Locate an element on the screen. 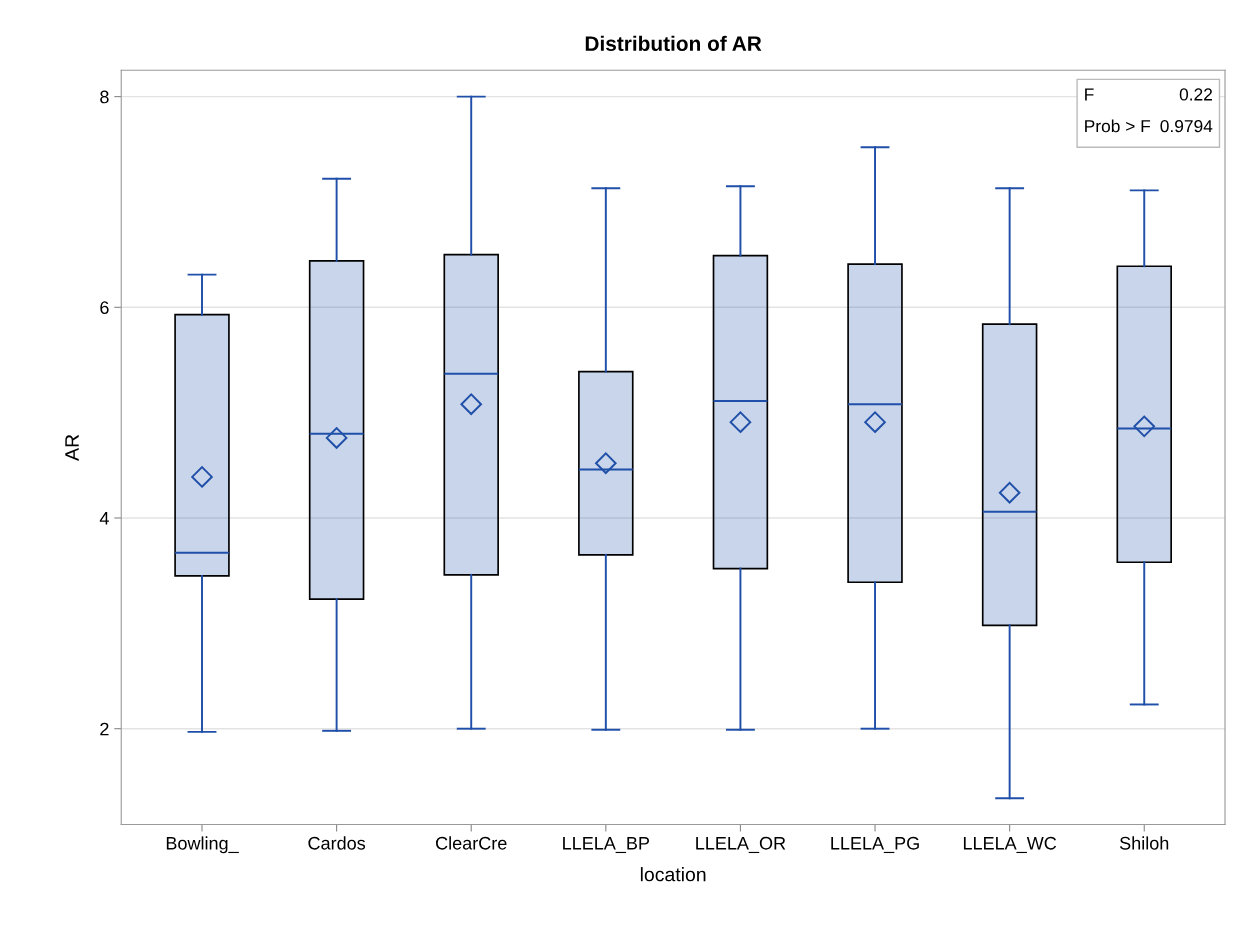 The image size is (1250, 937). y-tick-label: 6 is located at coordinates (104, 308).